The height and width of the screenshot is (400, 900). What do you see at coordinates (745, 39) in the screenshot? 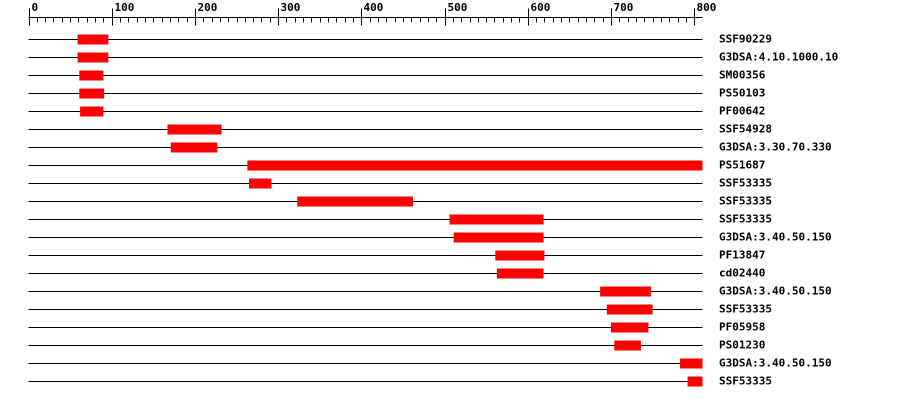
I see `row-label: SSF90229` at bounding box center [745, 39].